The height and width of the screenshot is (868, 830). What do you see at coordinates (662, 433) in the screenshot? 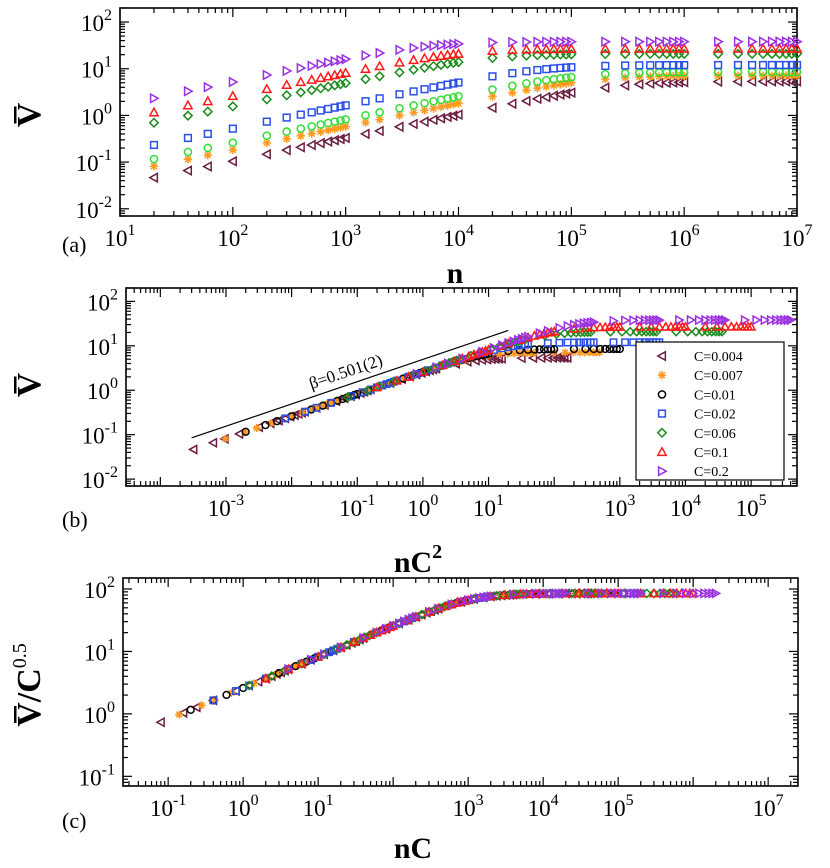
I see `legend-marker-C=0.06` at bounding box center [662, 433].